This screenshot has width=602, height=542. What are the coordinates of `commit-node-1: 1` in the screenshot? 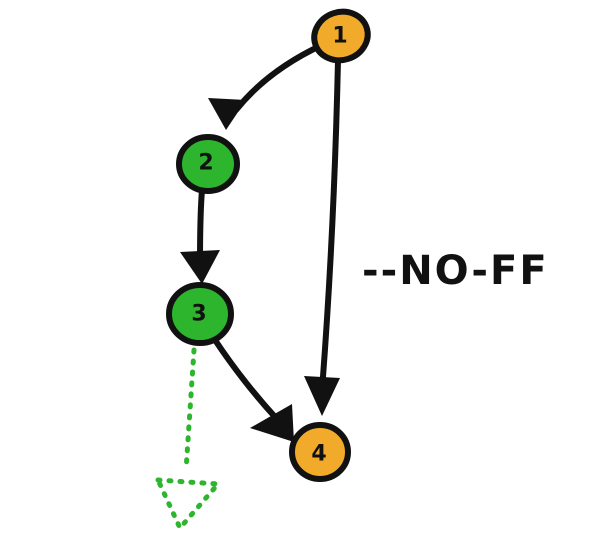 It's located at (341, 36).